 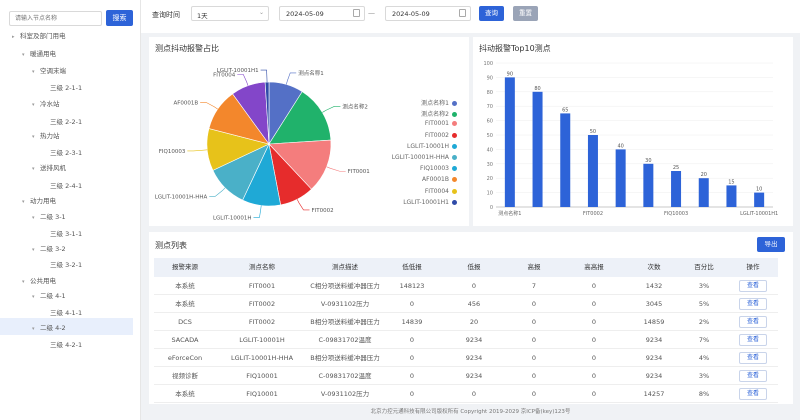 I want to click on table-cell: 1432, so click(x=654, y=286).